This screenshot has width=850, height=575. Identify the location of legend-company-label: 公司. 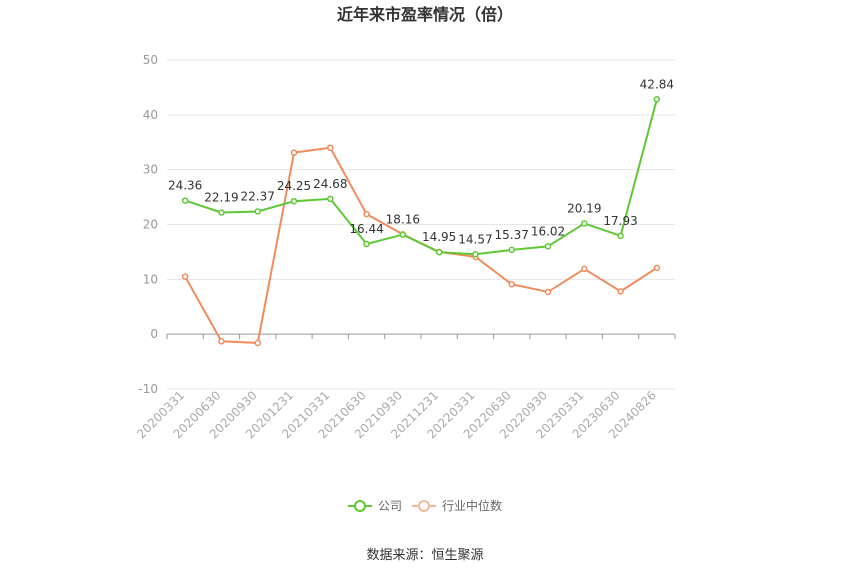
(390, 506).